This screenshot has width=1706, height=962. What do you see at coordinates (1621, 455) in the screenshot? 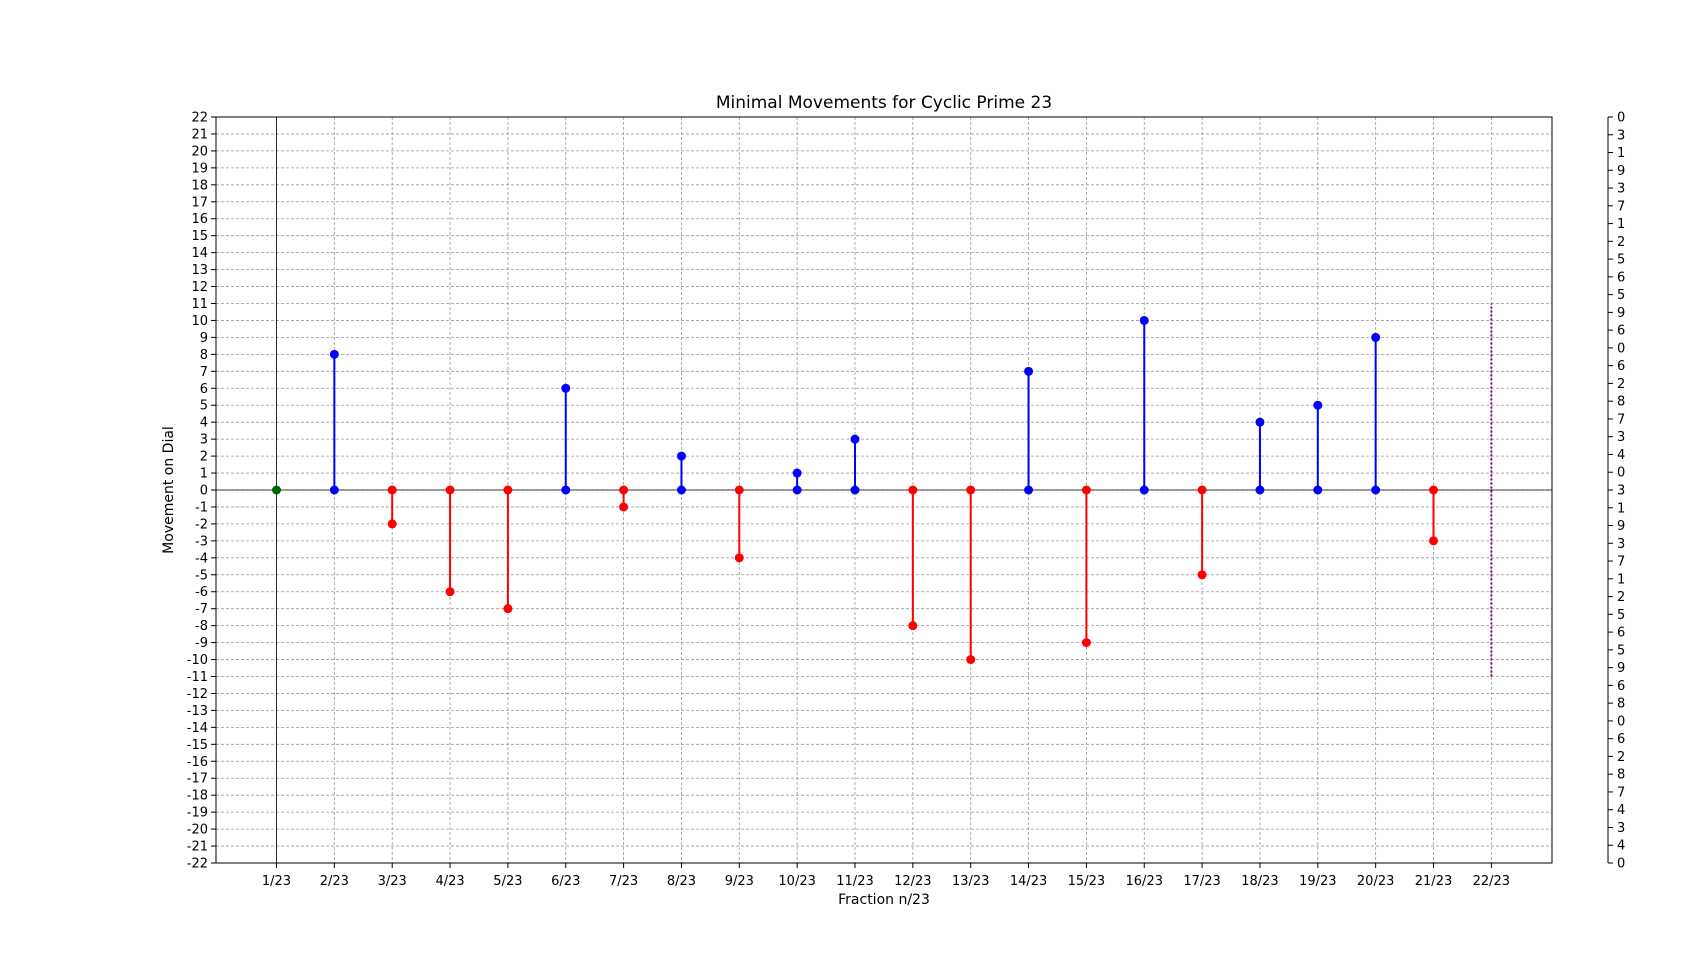
I see `right-y-tick-label: 4` at bounding box center [1621, 455].